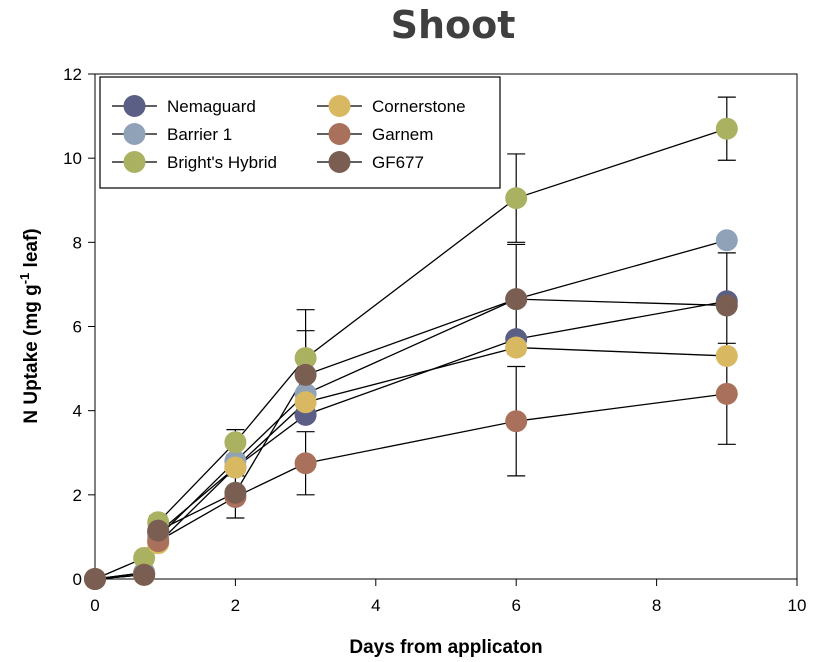 This screenshot has width=819, height=662. Describe the element at coordinates (445, 647) in the screenshot. I see `x-axis-label: Days from applicaton` at that location.